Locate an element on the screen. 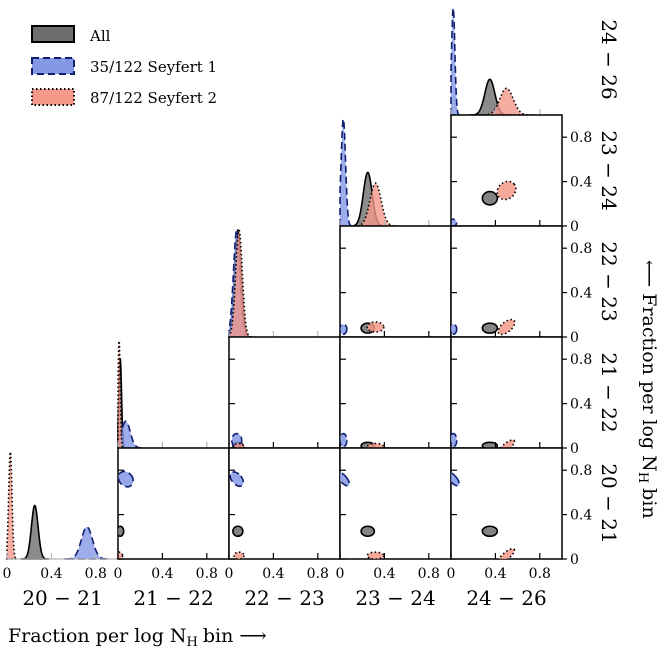 The height and width of the screenshot is (656, 665). y-axis-title-main: ⟵ Fraction per log N is located at coordinates (649, 366).